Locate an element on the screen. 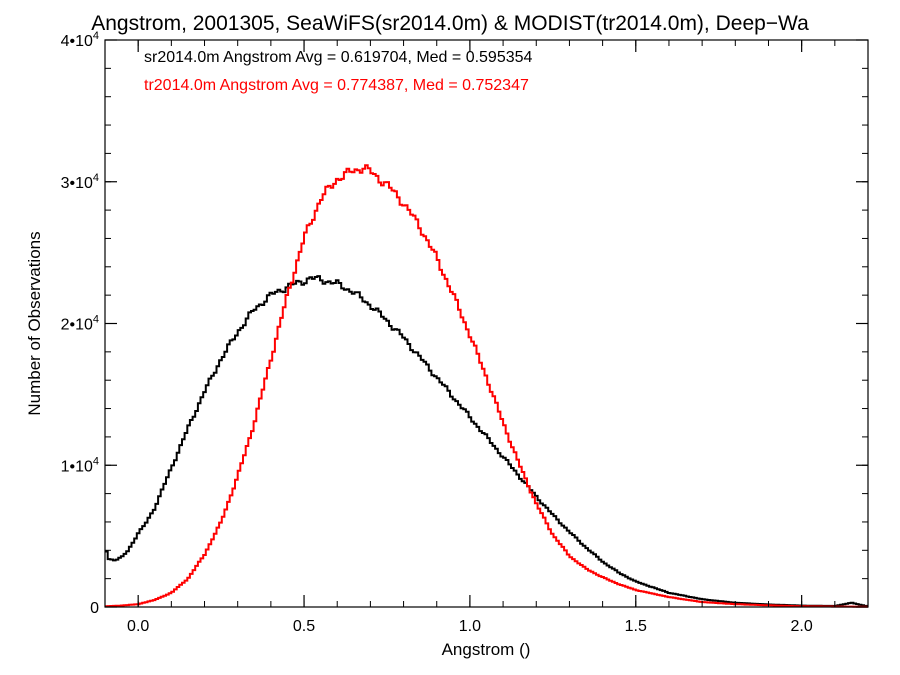 The image size is (900, 675). y-tick-label: 0 is located at coordinates (94, 608).